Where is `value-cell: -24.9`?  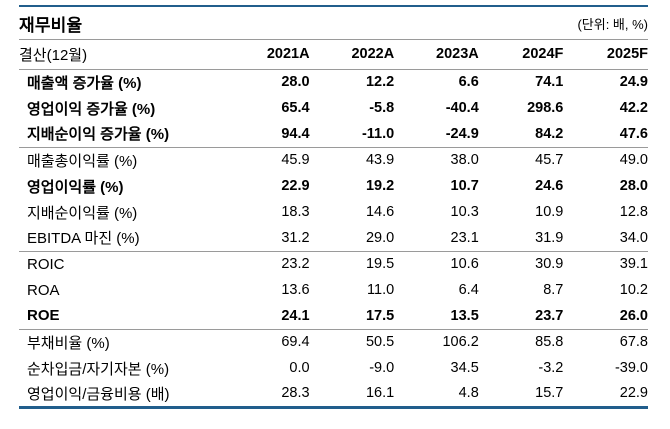 value-cell: -24.9 is located at coordinates (462, 133).